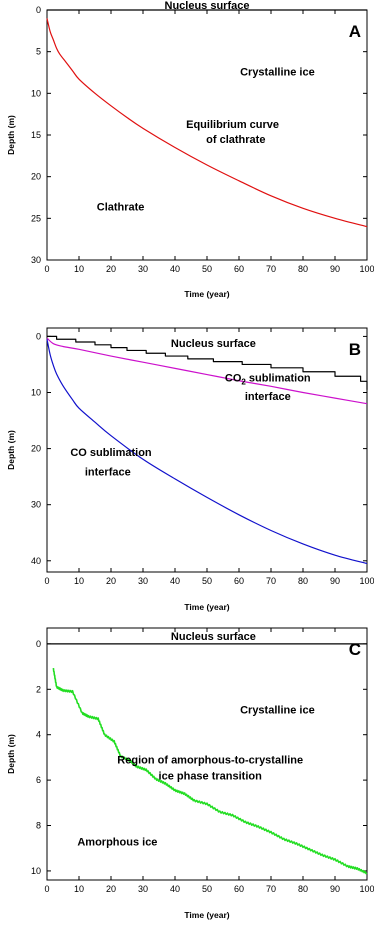 This screenshot has width=374, height=931. Describe the element at coordinates (38, 689) in the screenshot. I see `y-tick-label: 2` at that location.